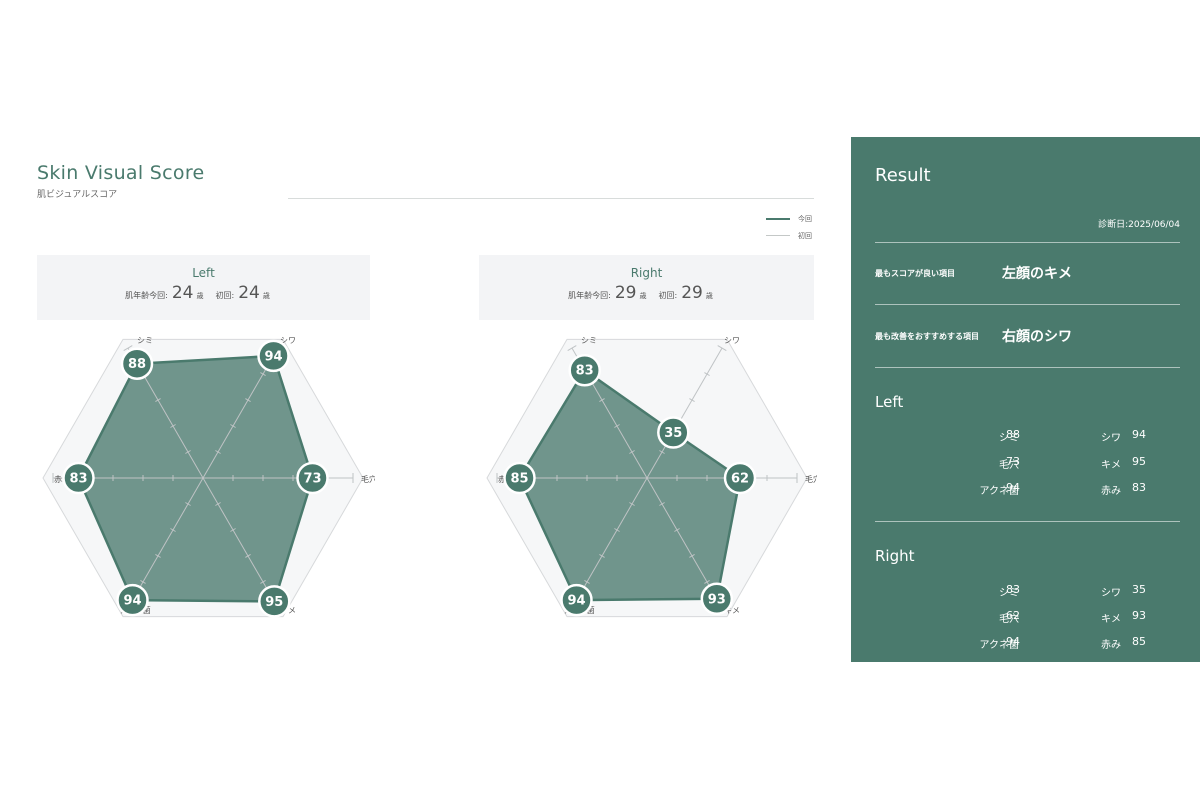 This screenshot has height=800, width=1200. What do you see at coordinates (182, 293) in the screenshot?
I see `age-current-value: 24` at bounding box center [182, 293].